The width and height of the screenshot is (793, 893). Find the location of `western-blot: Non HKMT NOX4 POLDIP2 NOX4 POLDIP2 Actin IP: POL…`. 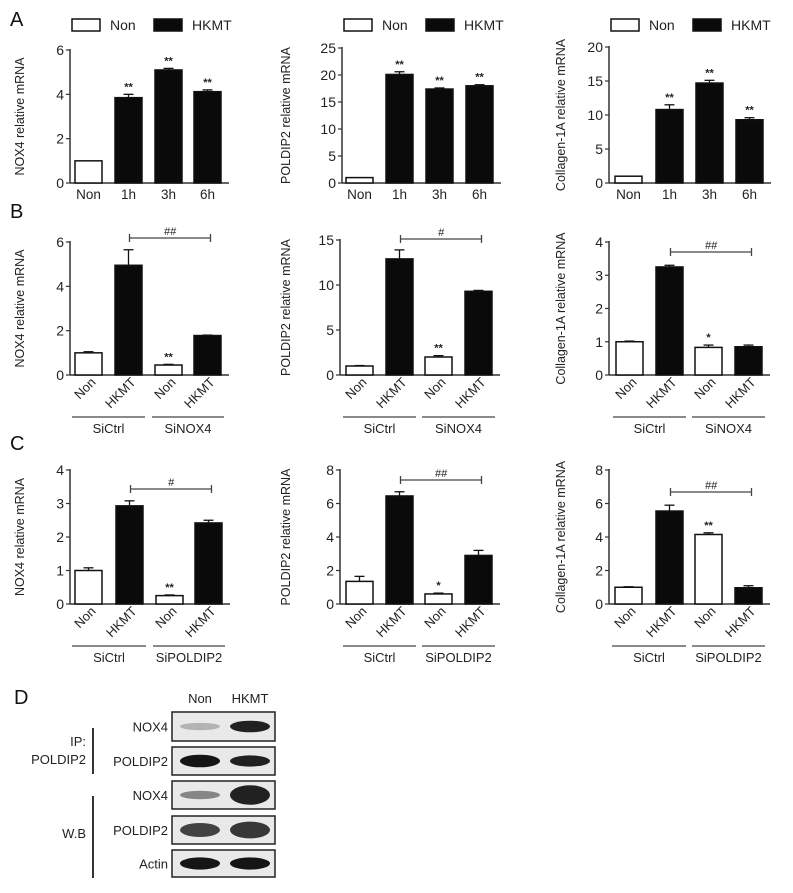

western-blot: Non HKMT NOX4 POLDIP2 NOX4 POLDIP2 Actin IP: POL… is located at coordinates (153, 784).